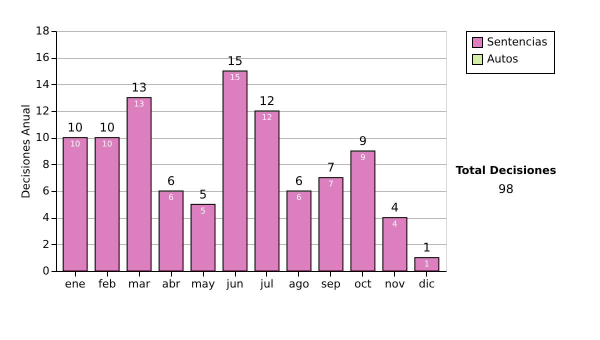  I want to click on x-tick-label: mar, so click(139, 284).